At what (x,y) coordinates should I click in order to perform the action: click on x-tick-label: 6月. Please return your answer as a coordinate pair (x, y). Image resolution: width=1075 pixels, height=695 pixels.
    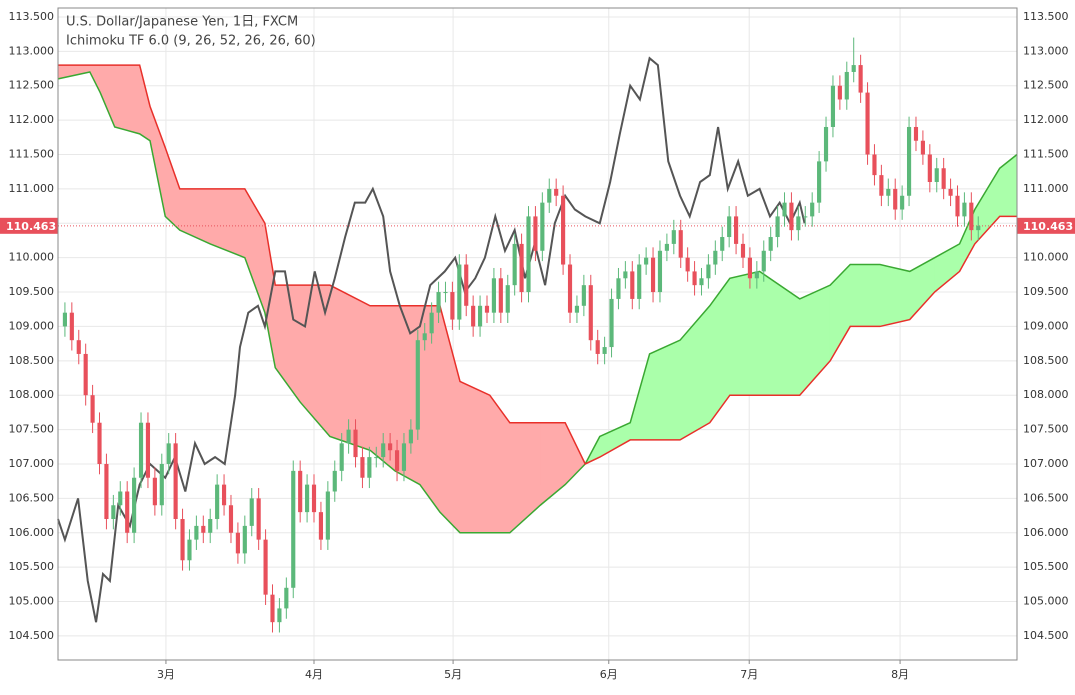
    Looking at the image, I should click on (609, 674).